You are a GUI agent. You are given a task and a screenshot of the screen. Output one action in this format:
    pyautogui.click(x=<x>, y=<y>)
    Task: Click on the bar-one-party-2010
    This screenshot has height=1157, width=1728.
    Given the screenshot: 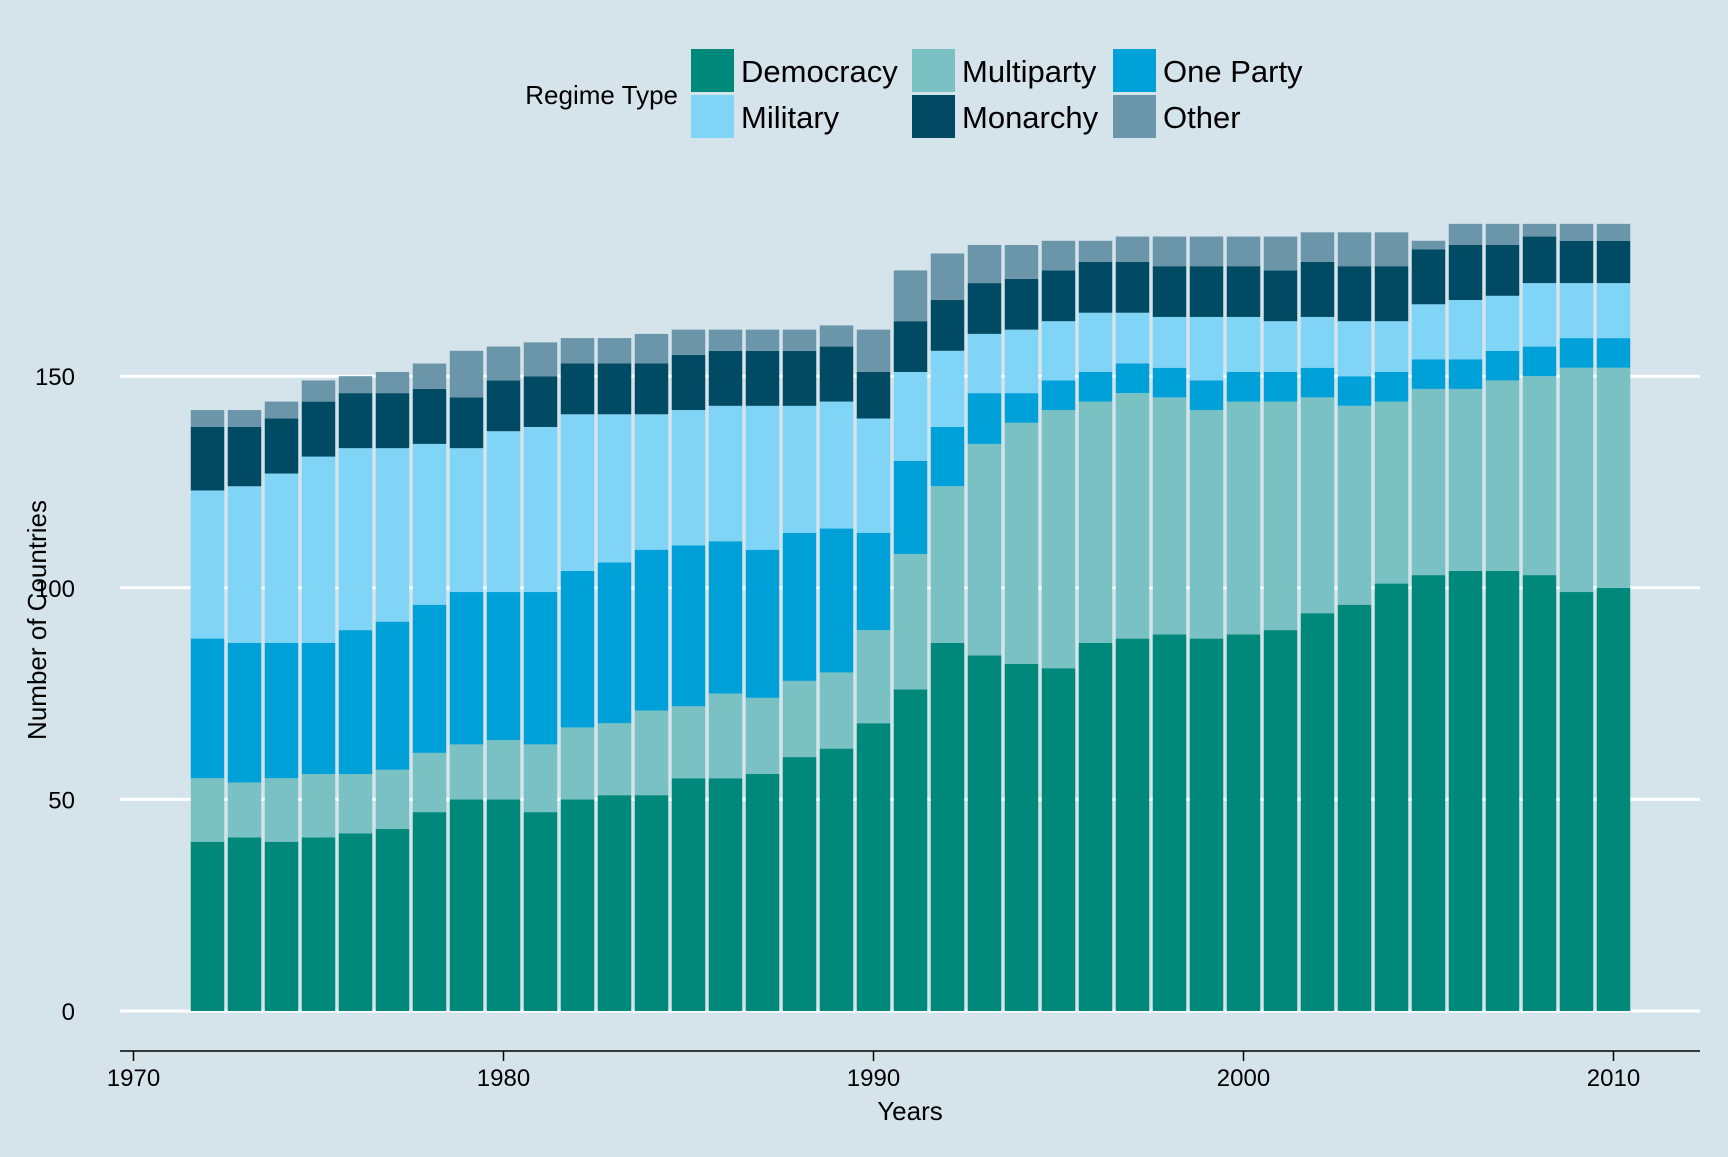 What is the action you would take?
    pyautogui.click(x=1613, y=353)
    